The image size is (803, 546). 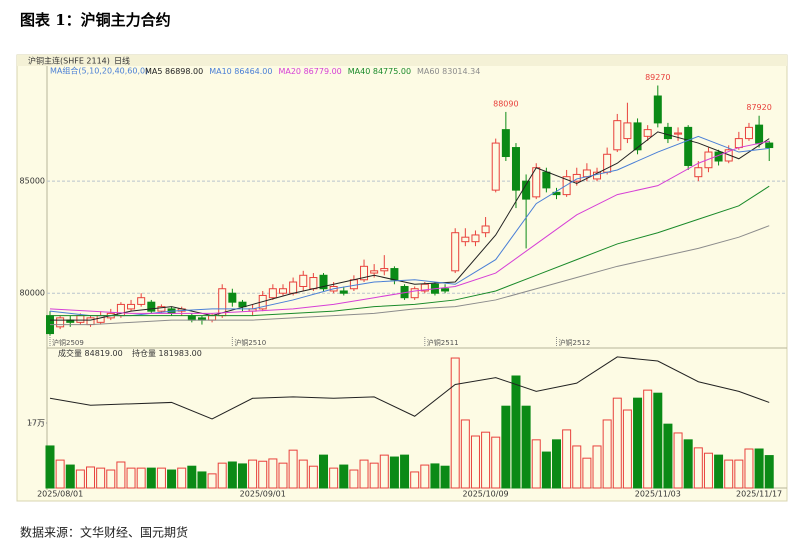 What do you see at coordinates (60, 494) in the screenshot?
I see `x-tick-label: 2025/08/01` at bounding box center [60, 494].